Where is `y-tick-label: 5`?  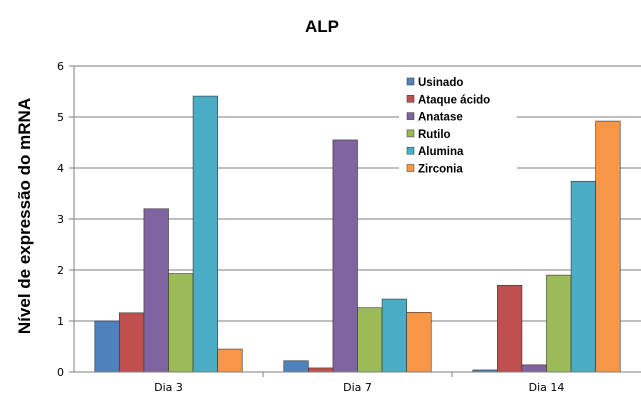
y-tick-label: 5 is located at coordinates (60, 117).